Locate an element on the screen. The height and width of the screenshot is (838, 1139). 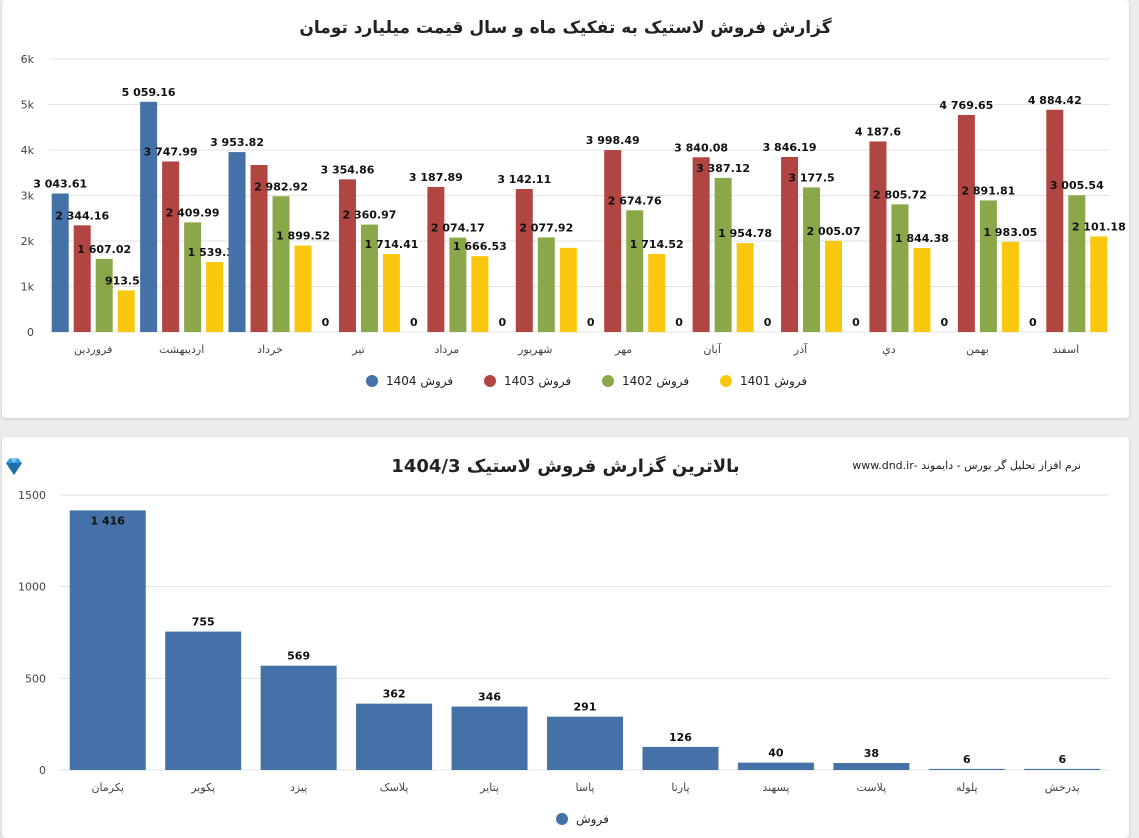
x-tick-label: تیر is located at coordinates (357, 349).